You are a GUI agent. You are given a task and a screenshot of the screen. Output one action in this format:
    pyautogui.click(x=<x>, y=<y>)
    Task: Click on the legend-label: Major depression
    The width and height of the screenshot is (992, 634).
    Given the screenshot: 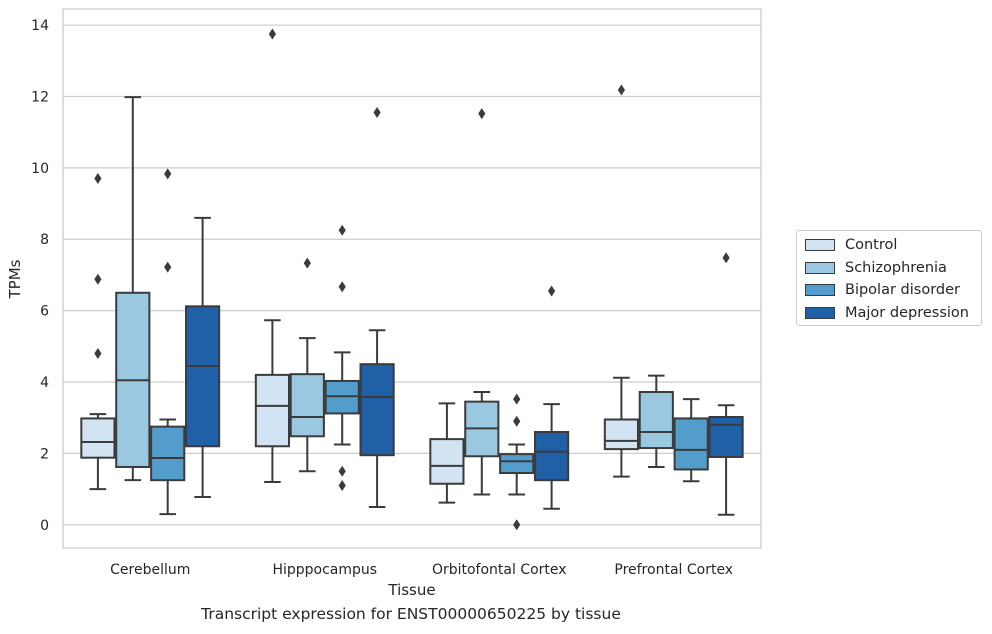 What is the action you would take?
    pyautogui.click(x=907, y=312)
    